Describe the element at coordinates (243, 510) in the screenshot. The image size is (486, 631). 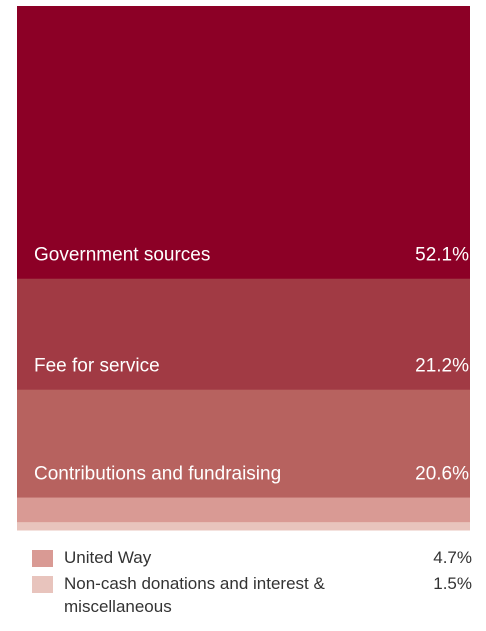
I see `bar-segment-united-way` at that location.